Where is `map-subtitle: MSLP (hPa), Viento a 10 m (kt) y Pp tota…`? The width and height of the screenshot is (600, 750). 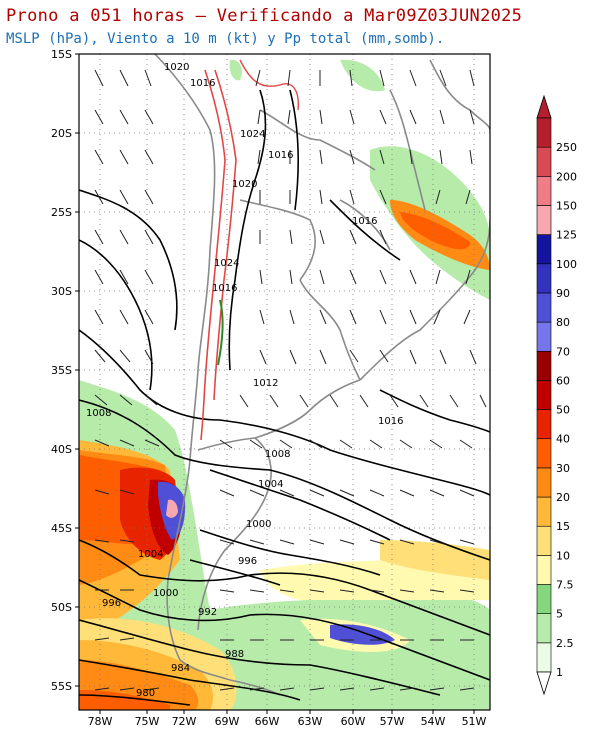 map-subtitle: MSLP (hPa), Viento a 10 m (kt) y Pp tota… is located at coordinates (225, 39).